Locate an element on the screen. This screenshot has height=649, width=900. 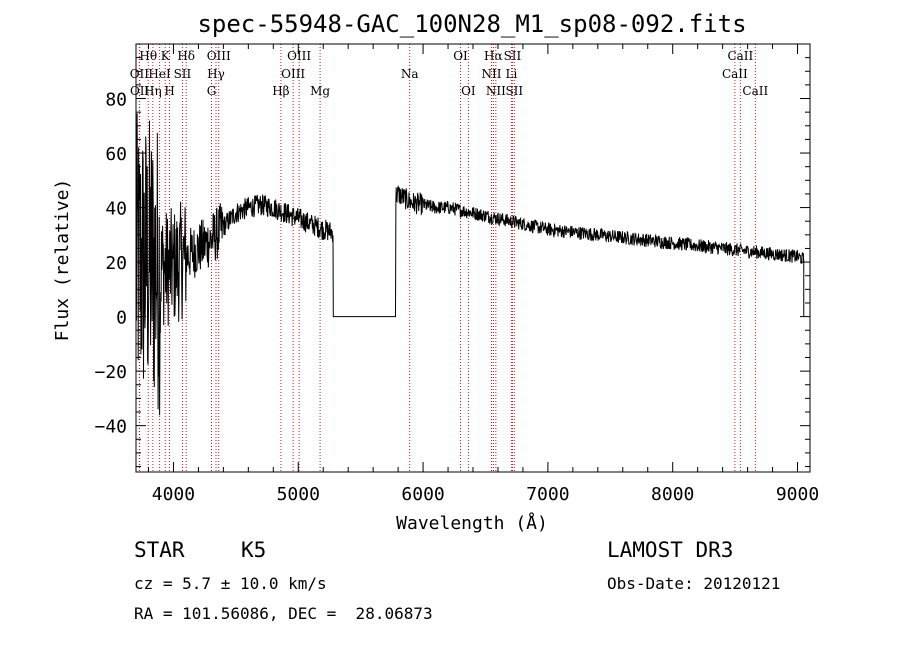
line-label-11: G is located at coordinates (212, 91).